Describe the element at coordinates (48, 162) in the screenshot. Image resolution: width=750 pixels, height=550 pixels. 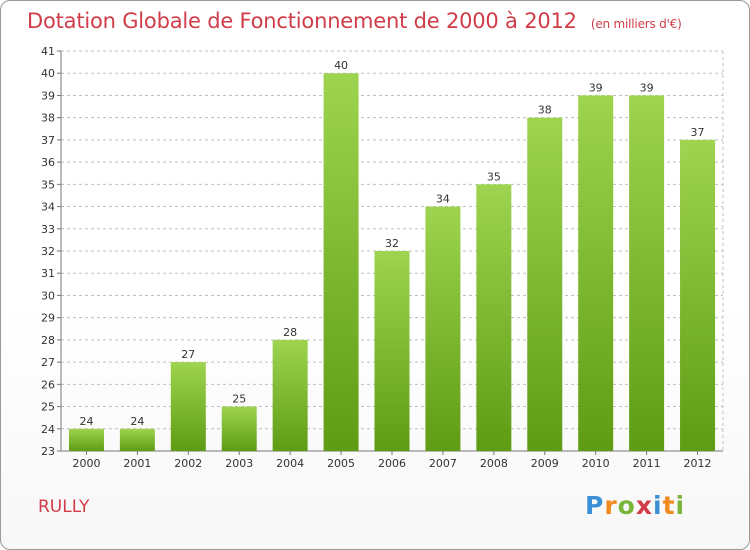
I see `y-tick-label: 36` at that location.